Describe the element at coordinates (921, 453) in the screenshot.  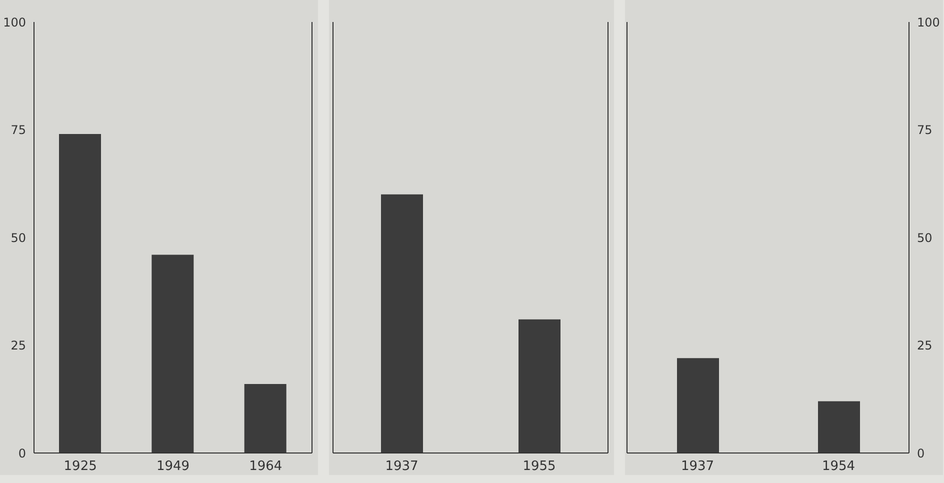
I see `y2-tick-label: 0` at that location.